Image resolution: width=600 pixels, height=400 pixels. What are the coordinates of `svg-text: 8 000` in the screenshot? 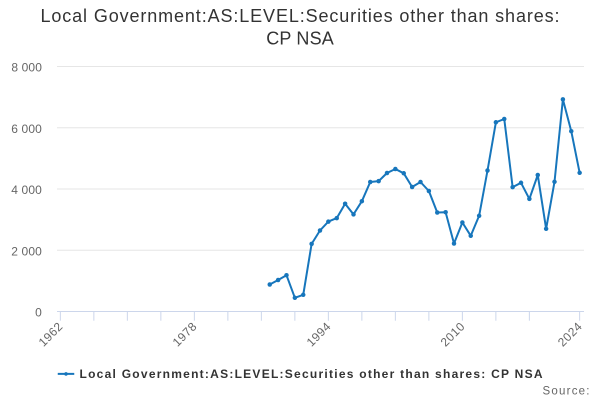 It's located at (26, 68).